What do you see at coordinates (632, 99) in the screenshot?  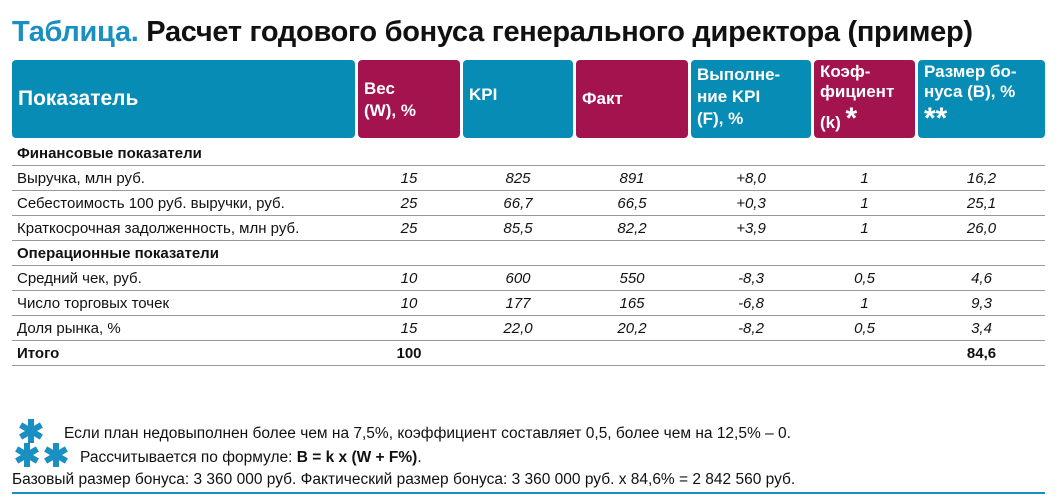 I see `header-fact: Факт` at bounding box center [632, 99].